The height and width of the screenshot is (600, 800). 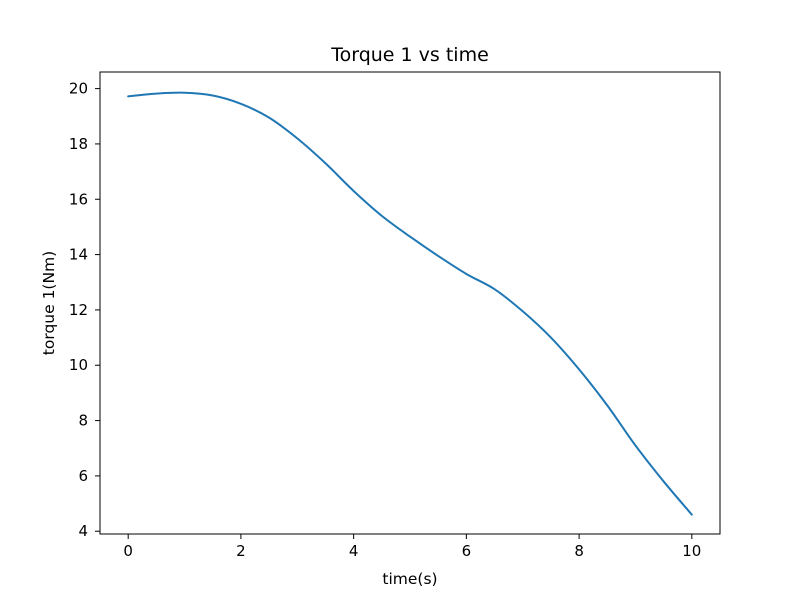 I want to click on x-tick-label: 10, so click(x=691, y=551).